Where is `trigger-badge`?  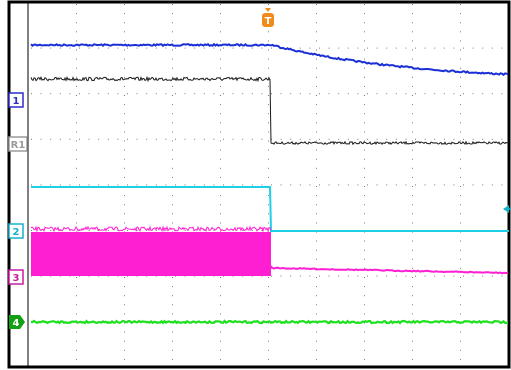
trigger-badge is located at coordinates (268, 20).